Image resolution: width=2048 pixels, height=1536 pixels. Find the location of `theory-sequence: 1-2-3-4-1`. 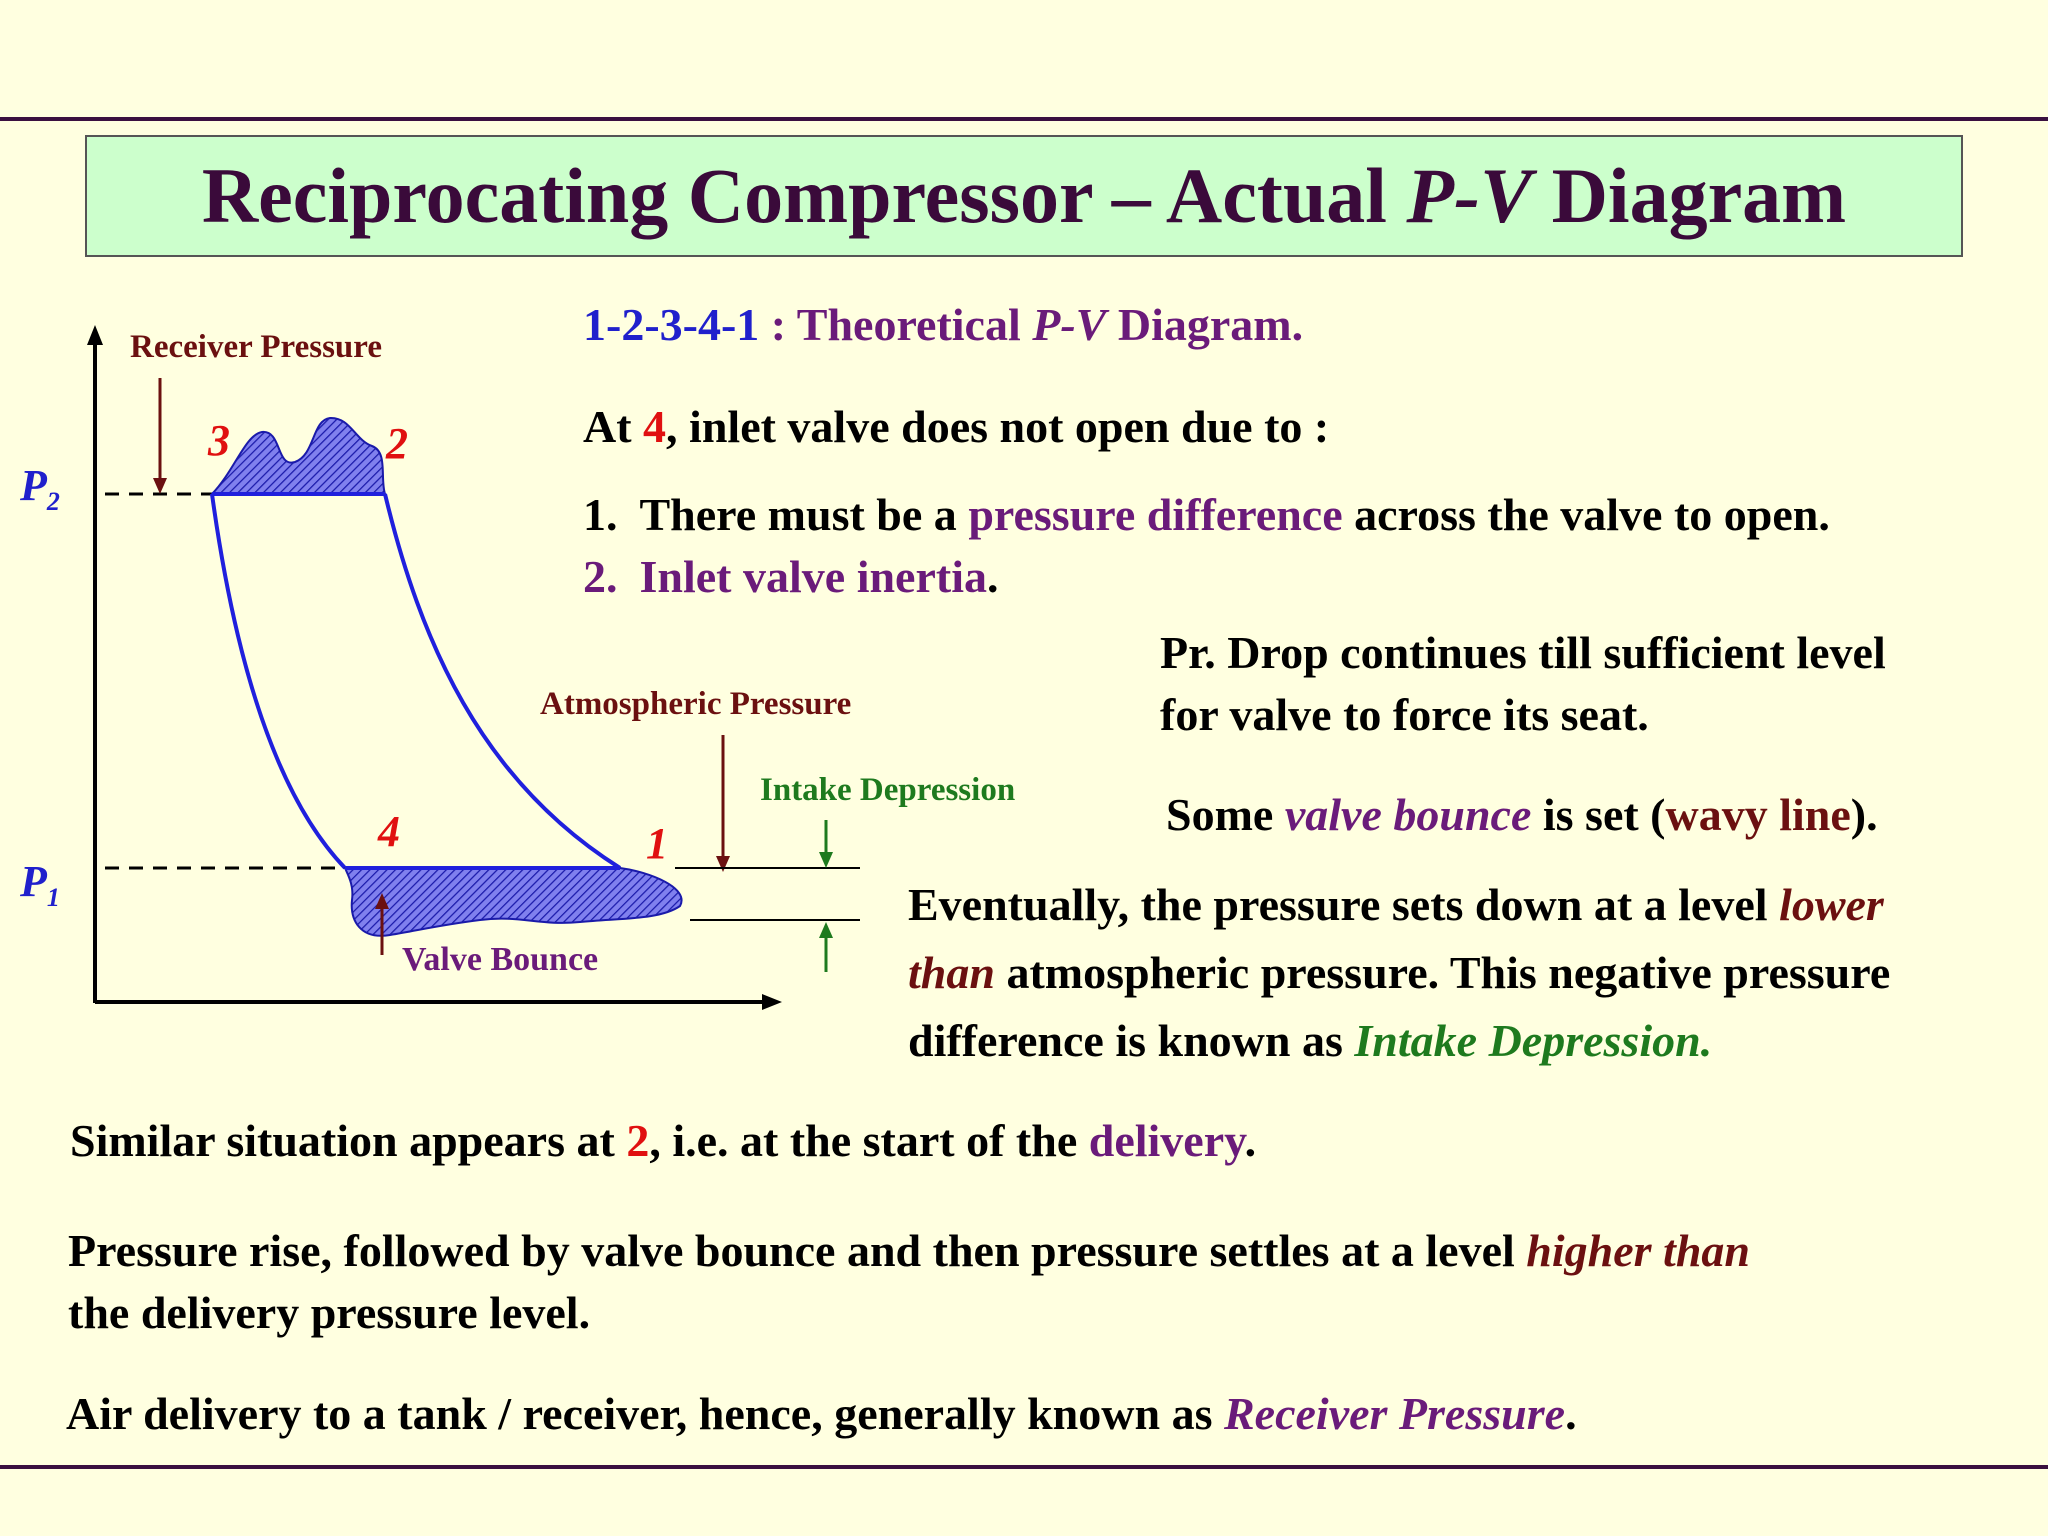

theory-sequence: 1-2-3-4-1 is located at coordinates (671, 324).